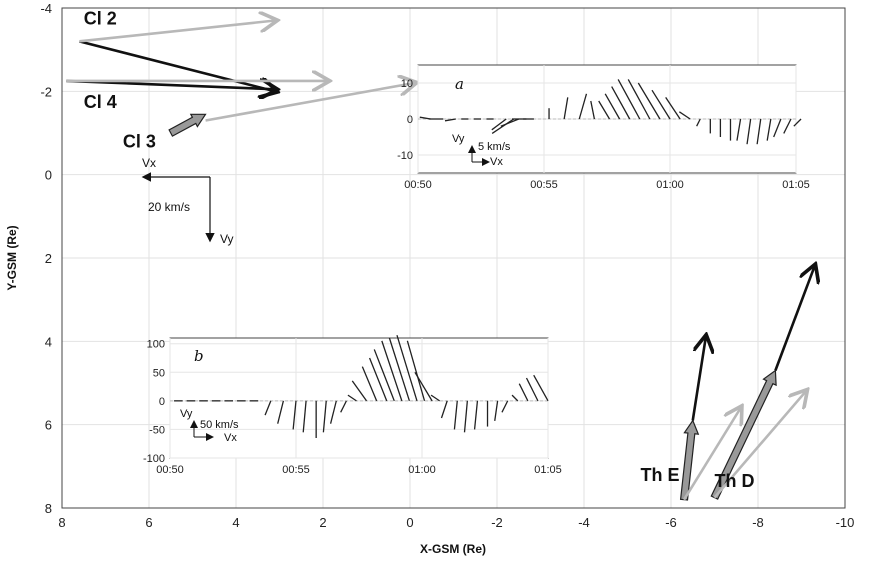 This screenshot has width=870, height=571. What do you see at coordinates (758, 522) in the screenshot?
I see `x-tick-label: -8` at bounding box center [758, 522].